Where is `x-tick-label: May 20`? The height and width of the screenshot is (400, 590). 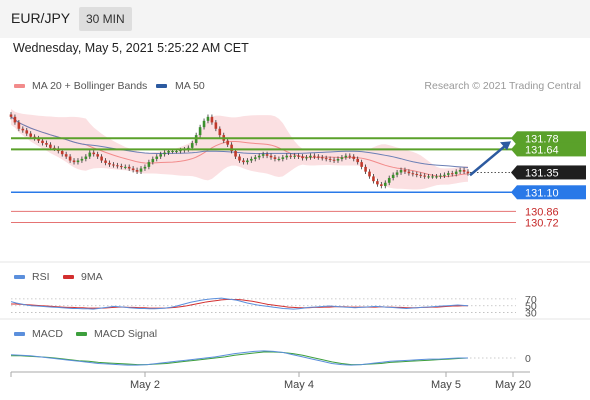 x-tick-label: May 20 is located at coordinates (513, 385).